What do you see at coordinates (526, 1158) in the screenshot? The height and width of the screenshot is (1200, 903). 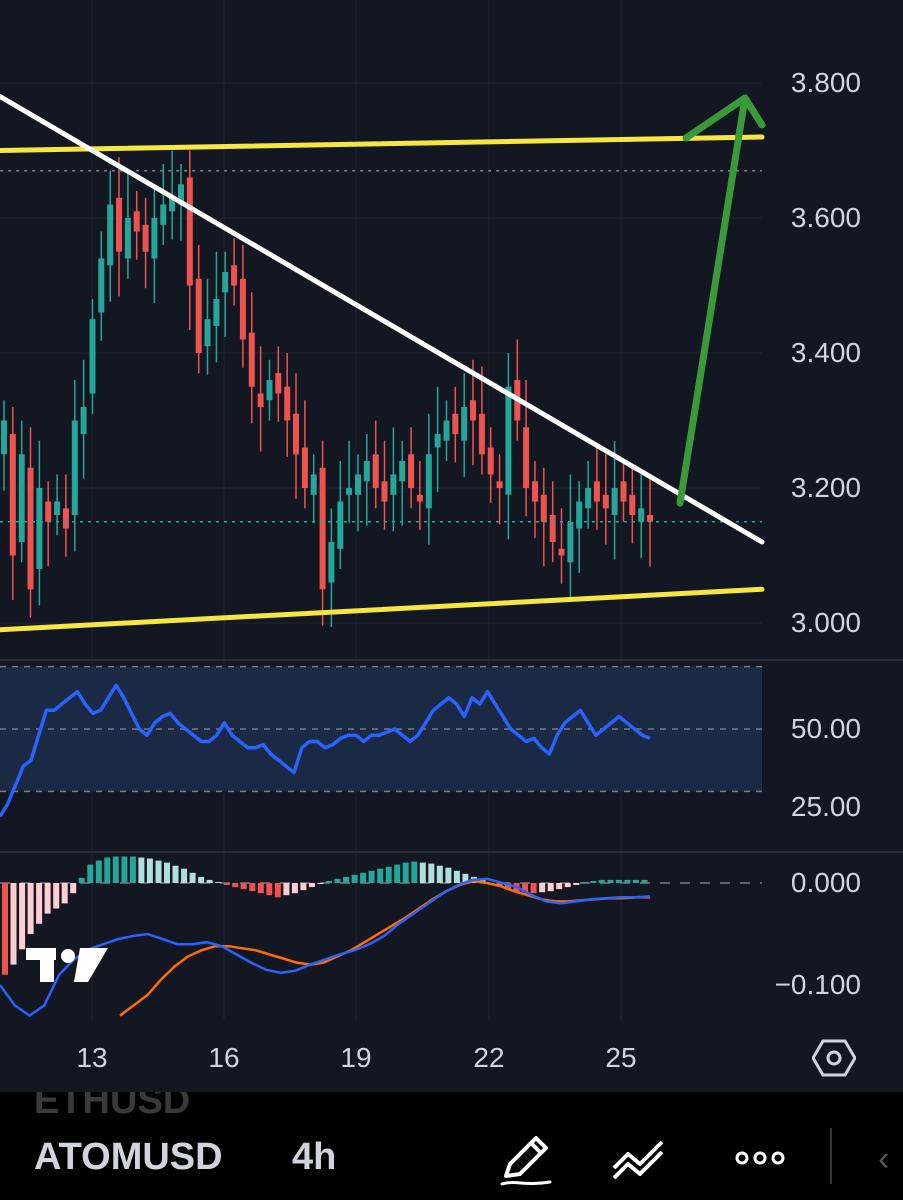 I see `pencil-icon` at bounding box center [526, 1158].